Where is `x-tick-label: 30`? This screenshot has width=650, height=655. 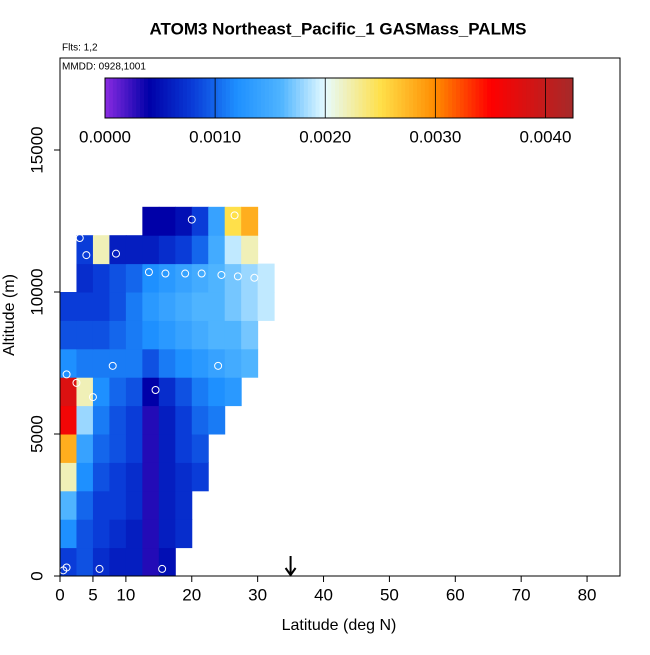 x-tick-label: 30 is located at coordinates (257, 594).